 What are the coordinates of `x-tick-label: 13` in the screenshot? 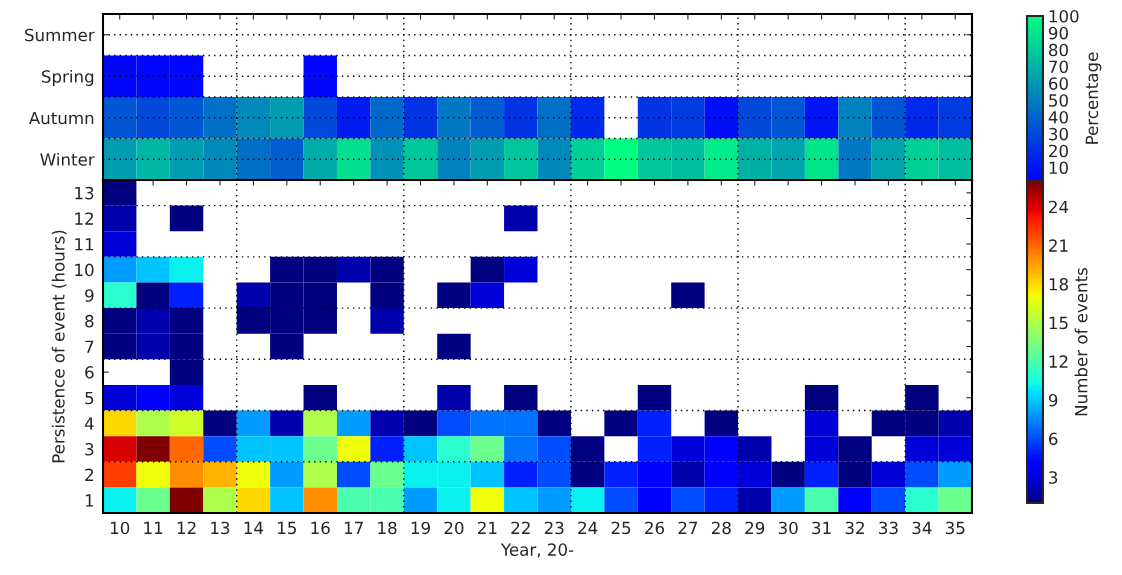 It's located at (220, 528).